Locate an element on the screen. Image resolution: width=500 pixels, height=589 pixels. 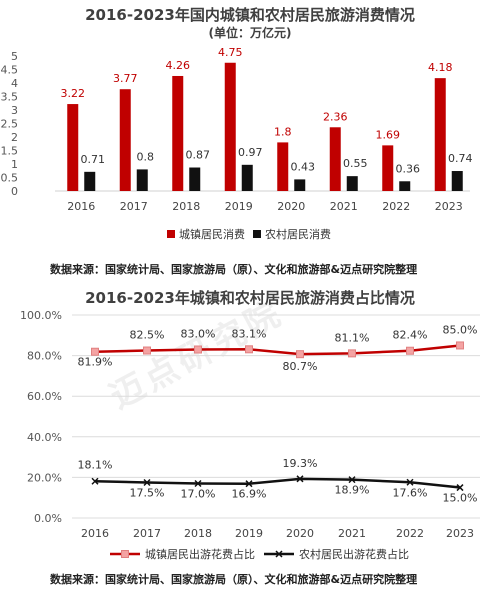
legend-label-urban: 城镇居民消费 is located at coordinates (212, 234).